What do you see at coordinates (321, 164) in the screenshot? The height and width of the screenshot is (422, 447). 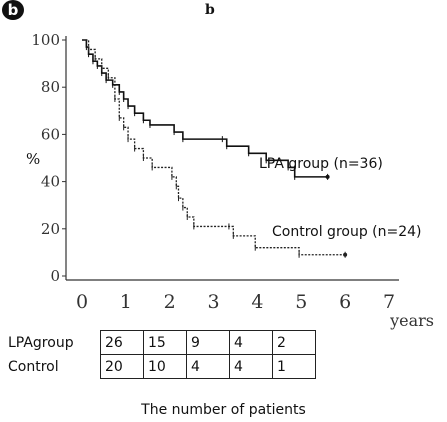 I see `series-label-lpa: LPA group (n=36)` at bounding box center [321, 164].